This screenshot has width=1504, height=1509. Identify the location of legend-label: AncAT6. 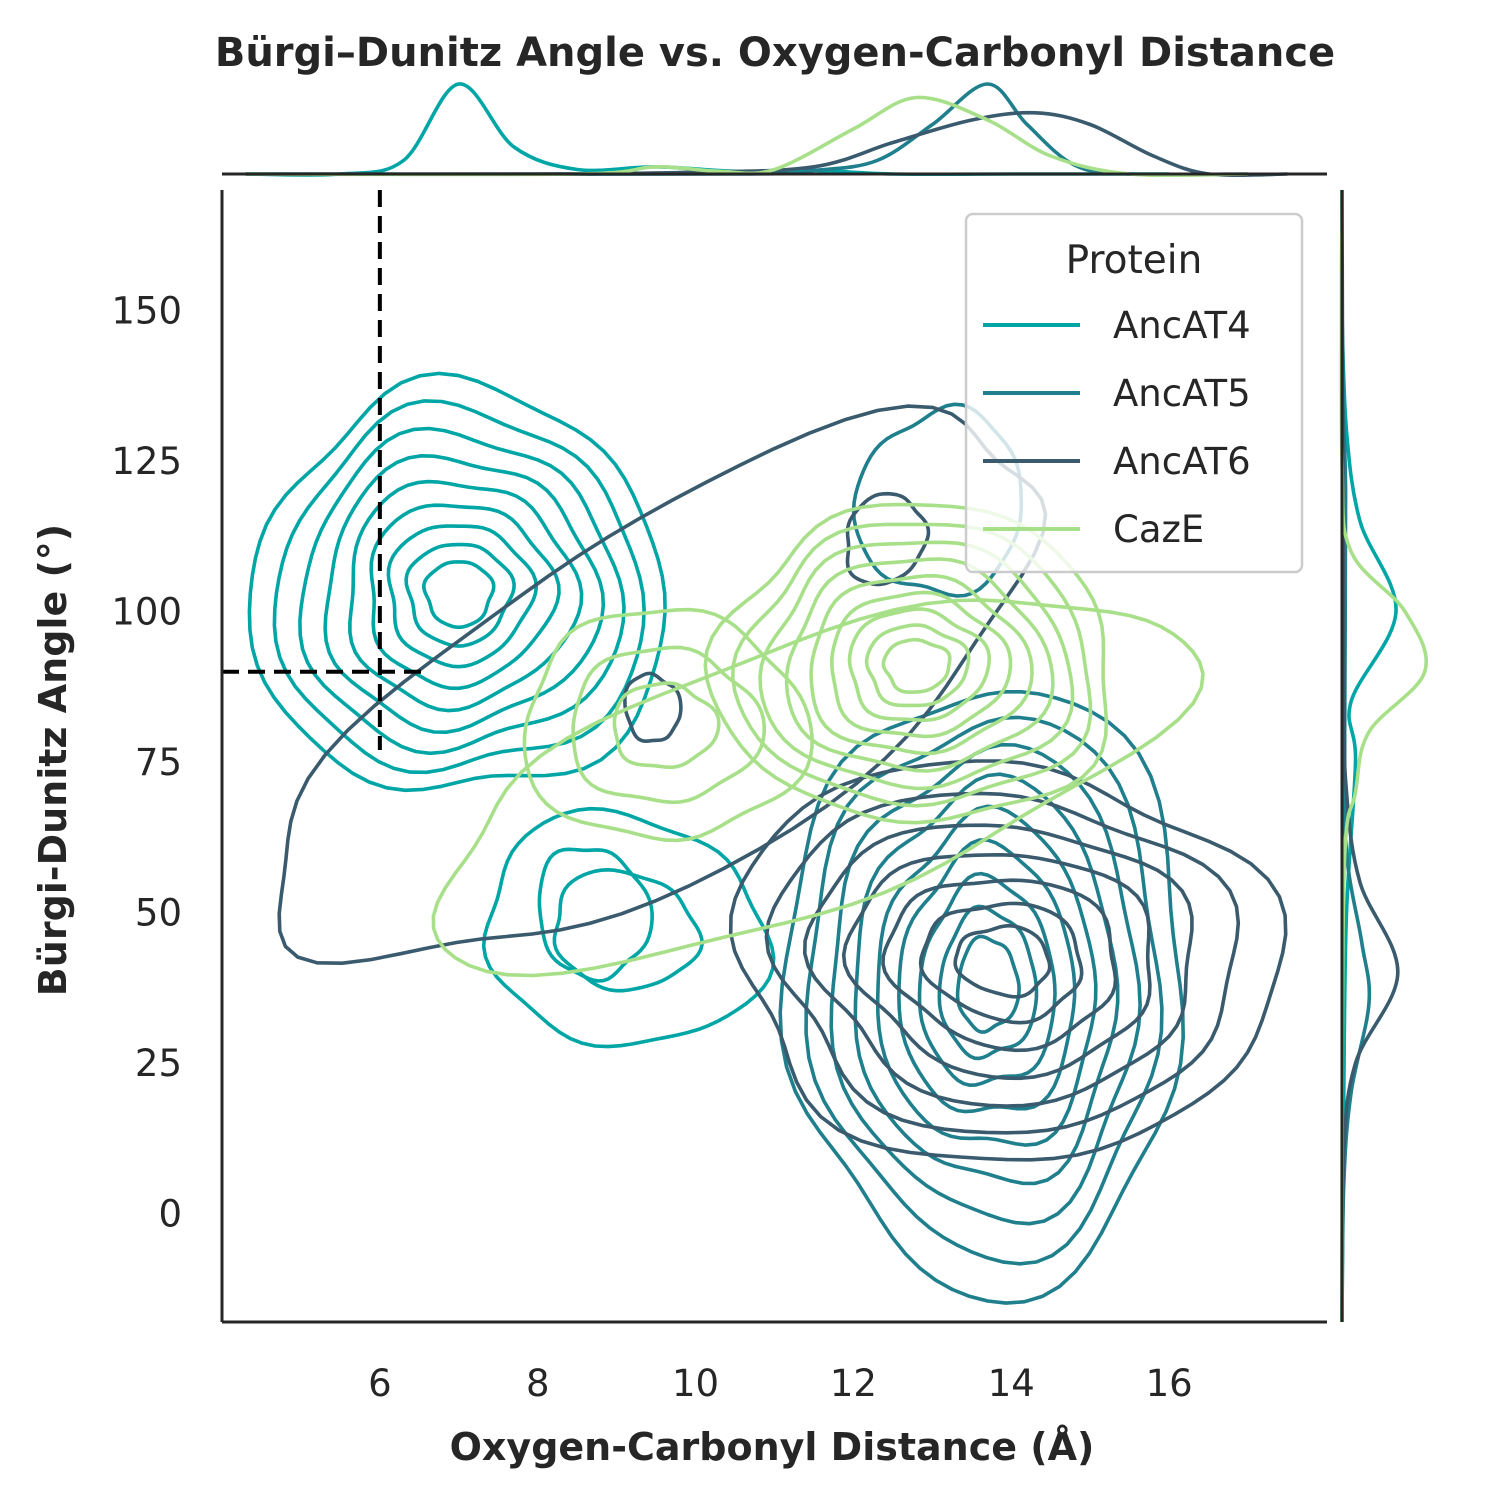
(1182, 461).